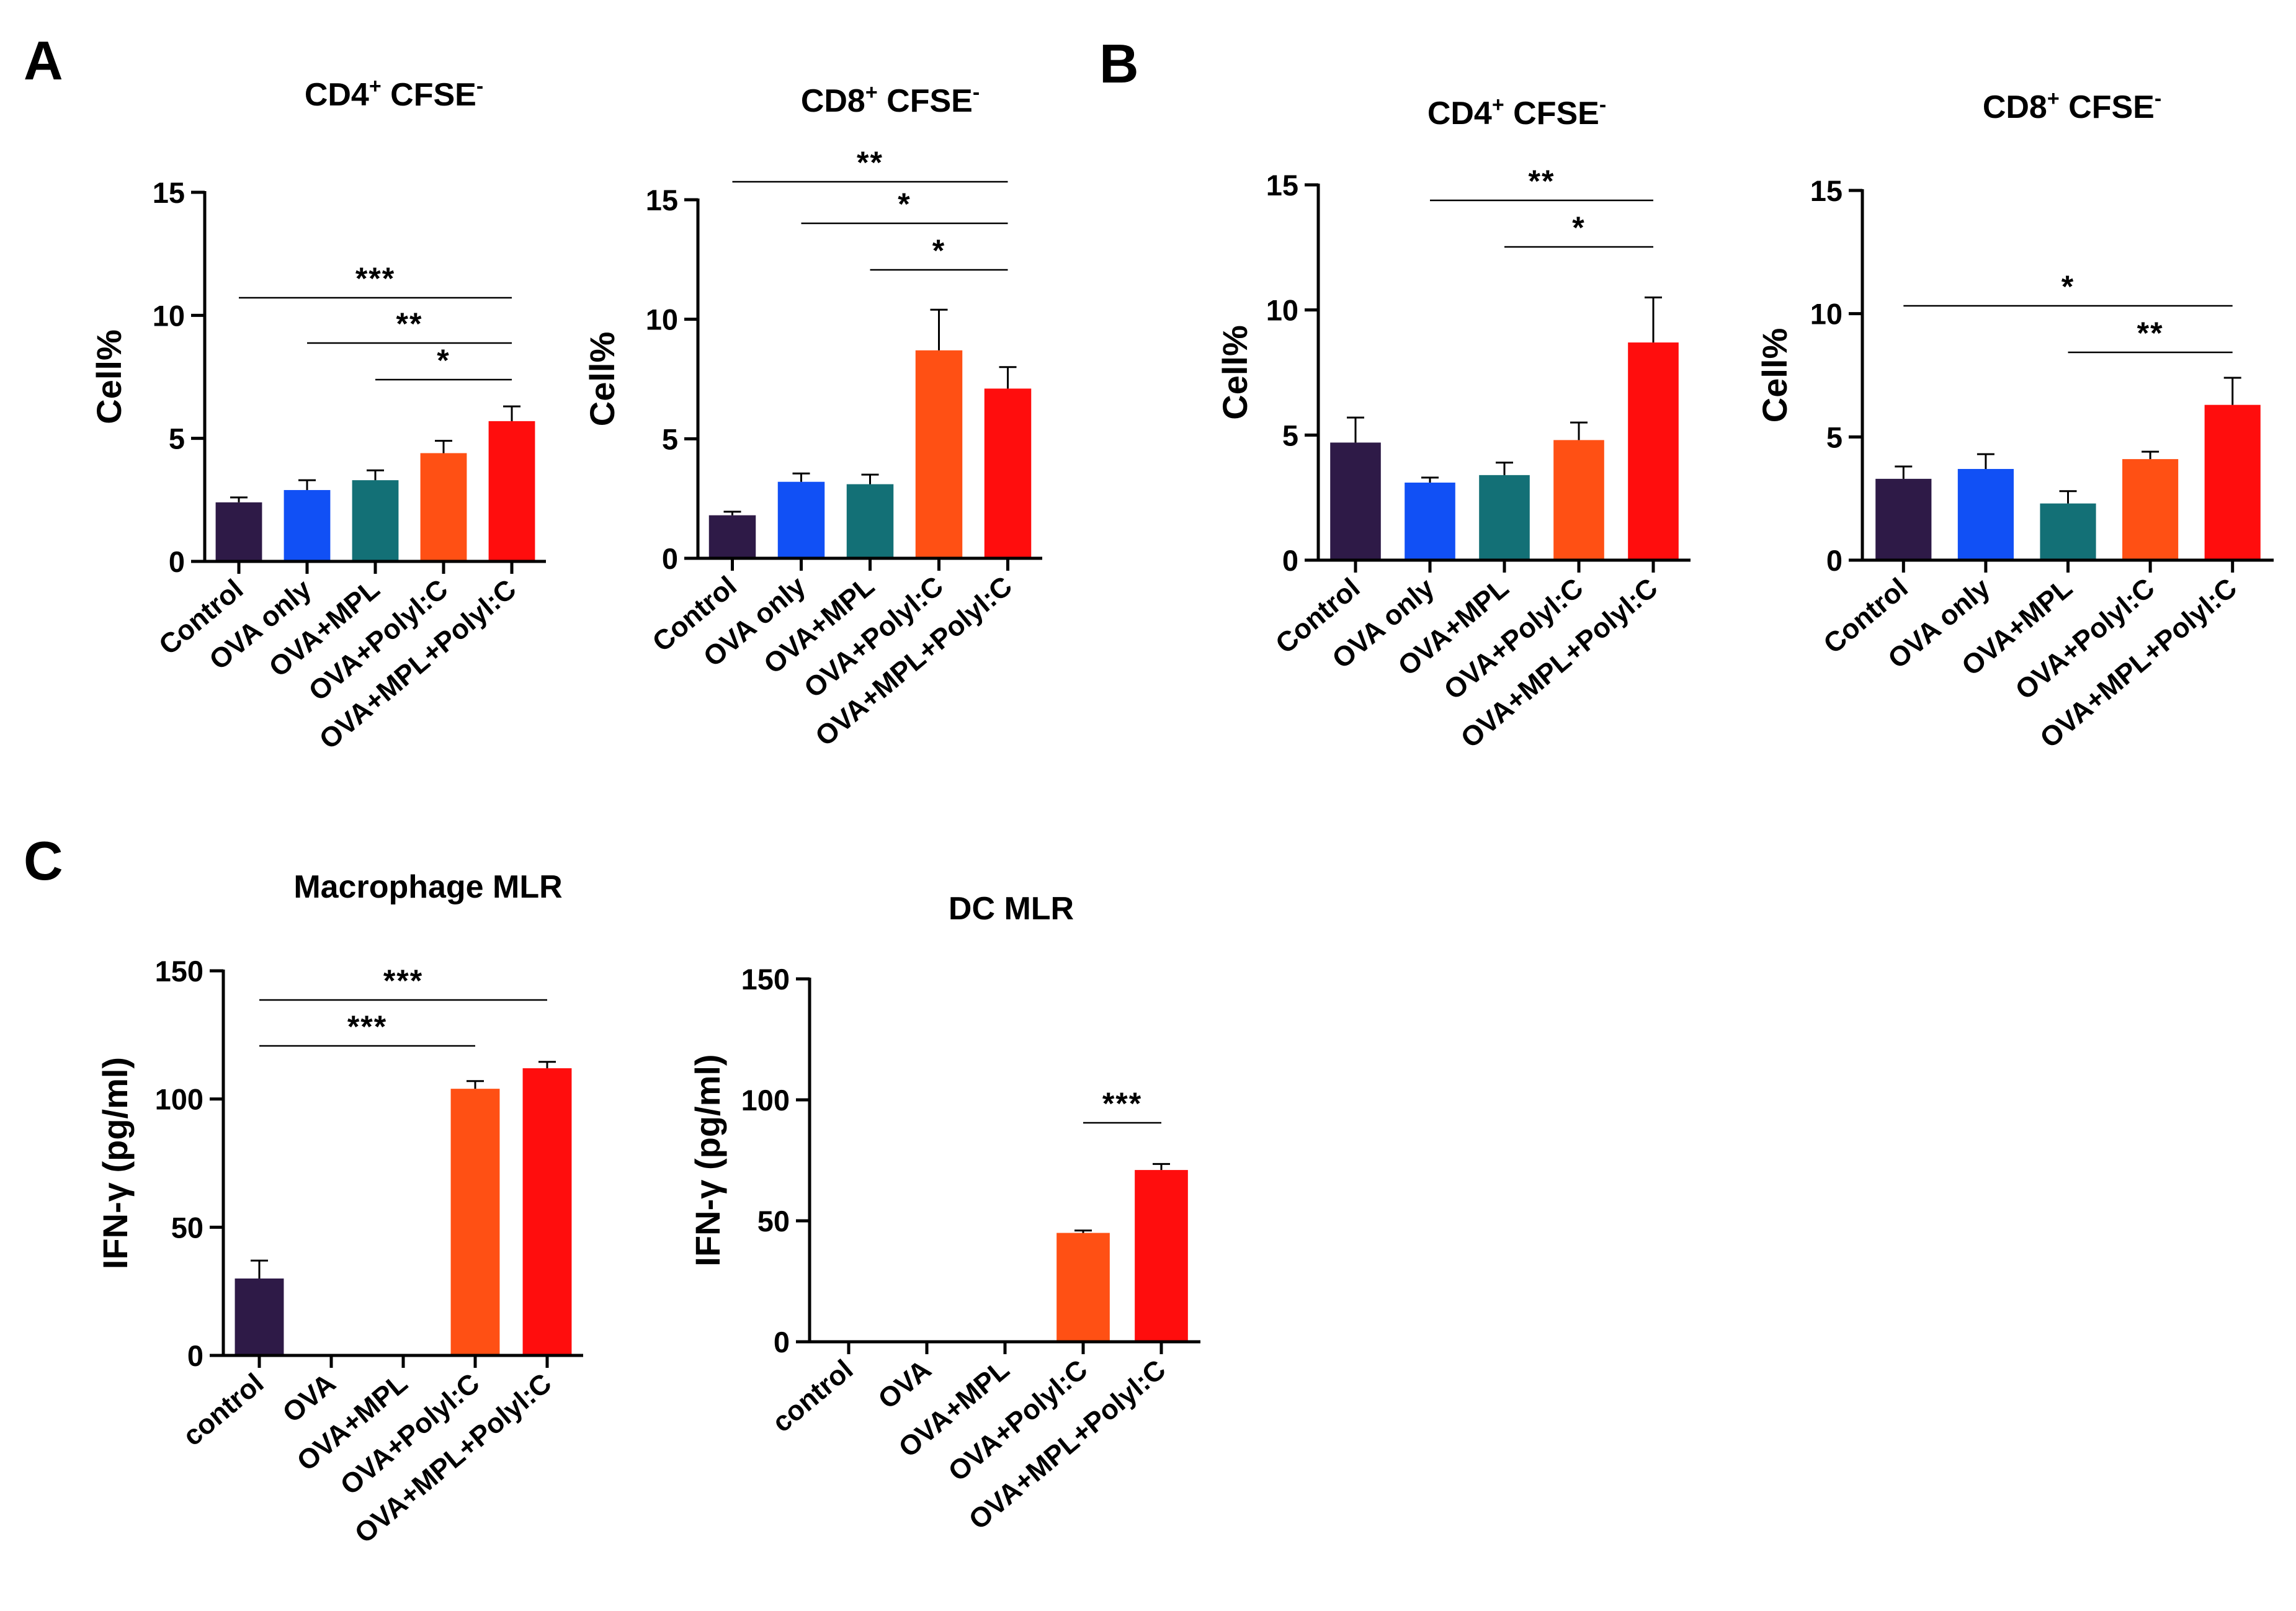 The width and height of the screenshot is (2296, 1611). What do you see at coordinates (43, 61) in the screenshot?
I see `panel-letter-a: A` at bounding box center [43, 61].